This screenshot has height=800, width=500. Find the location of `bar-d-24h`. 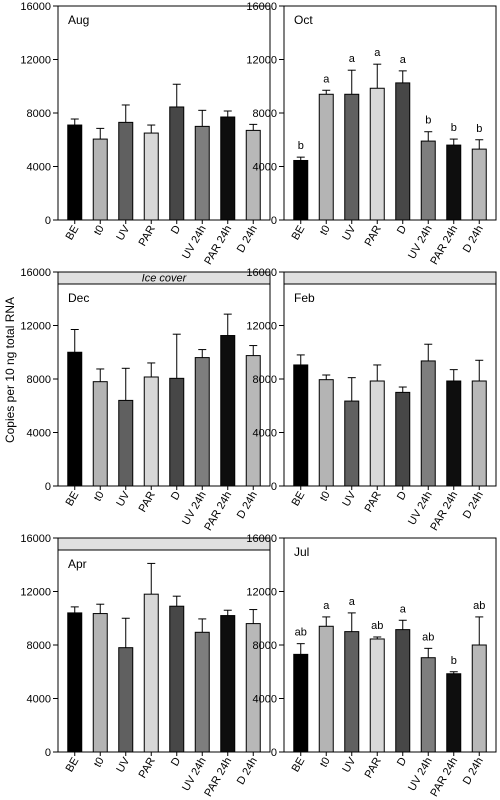

bar-d-24h is located at coordinates (479, 698).